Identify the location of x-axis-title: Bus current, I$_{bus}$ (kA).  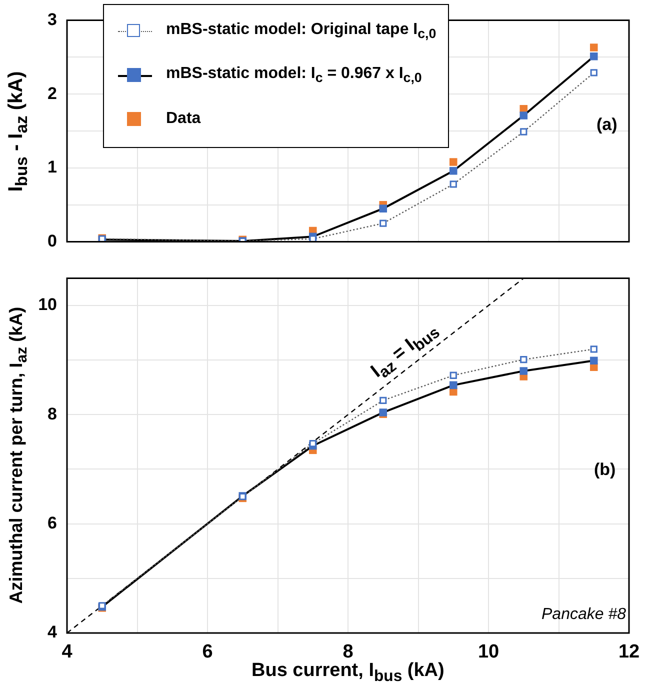
(348, 673).